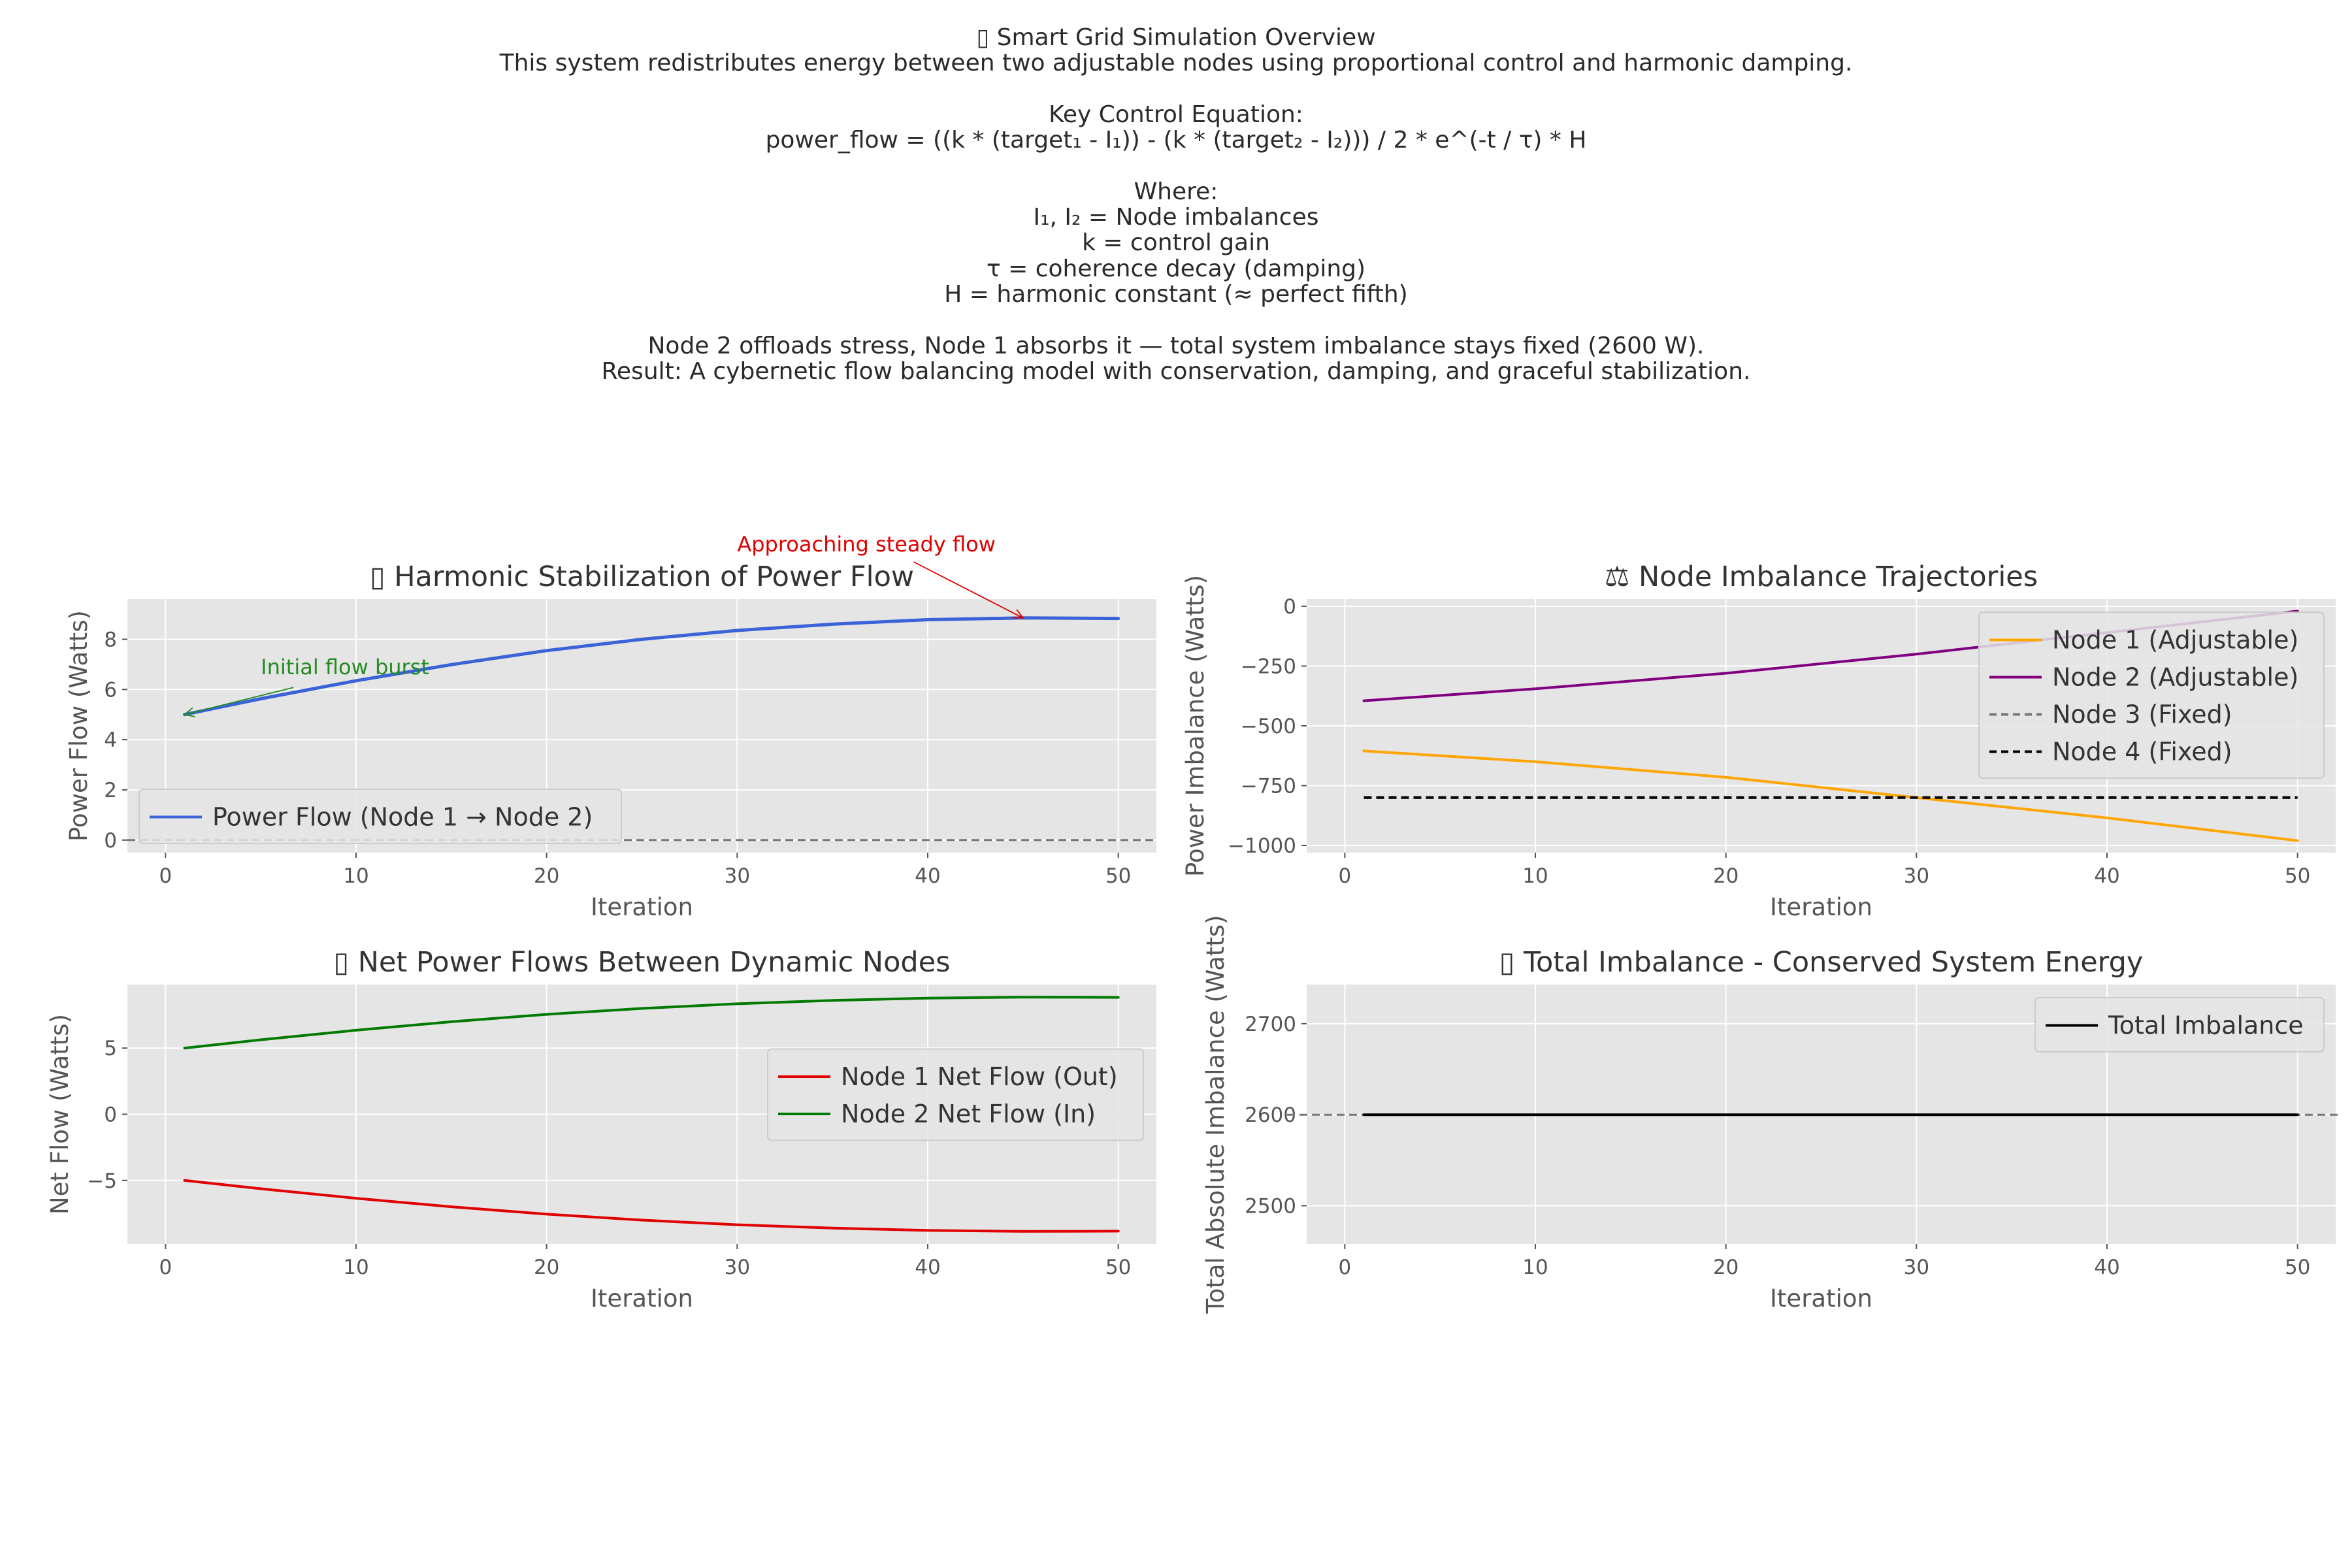  I want to click on chart-title: ▯ Net Power Flows Between Dynamic Nodes, so click(641, 962).